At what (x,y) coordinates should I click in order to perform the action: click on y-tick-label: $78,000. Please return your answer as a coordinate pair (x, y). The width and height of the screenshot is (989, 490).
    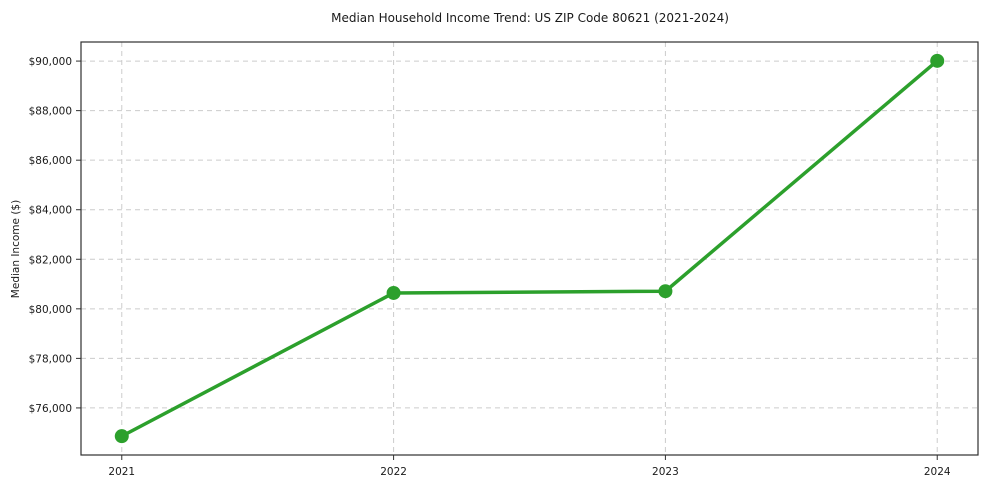
    Looking at the image, I should click on (50, 359).